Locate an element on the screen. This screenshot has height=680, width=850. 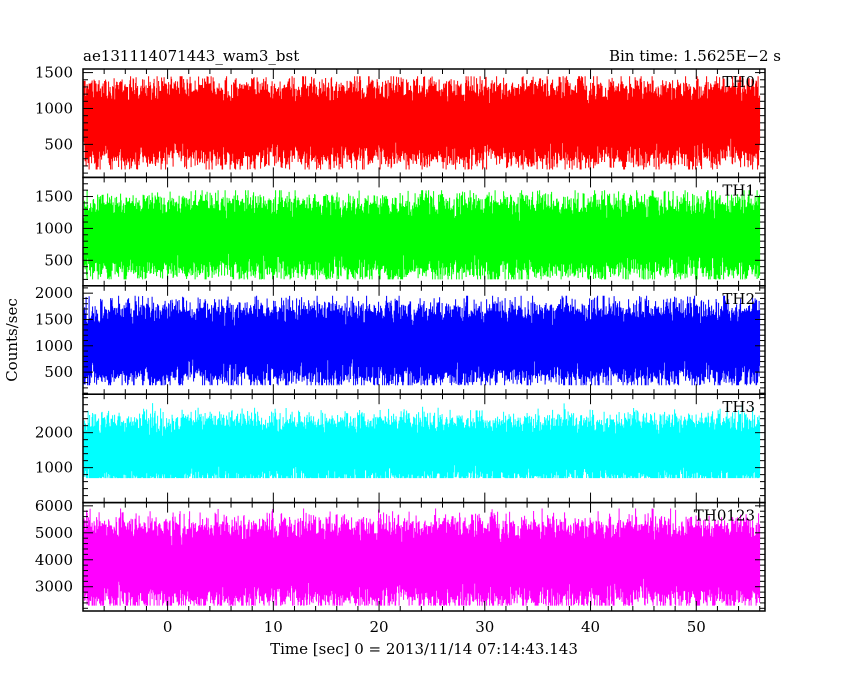
panel-label: TH1 is located at coordinates (738, 190).